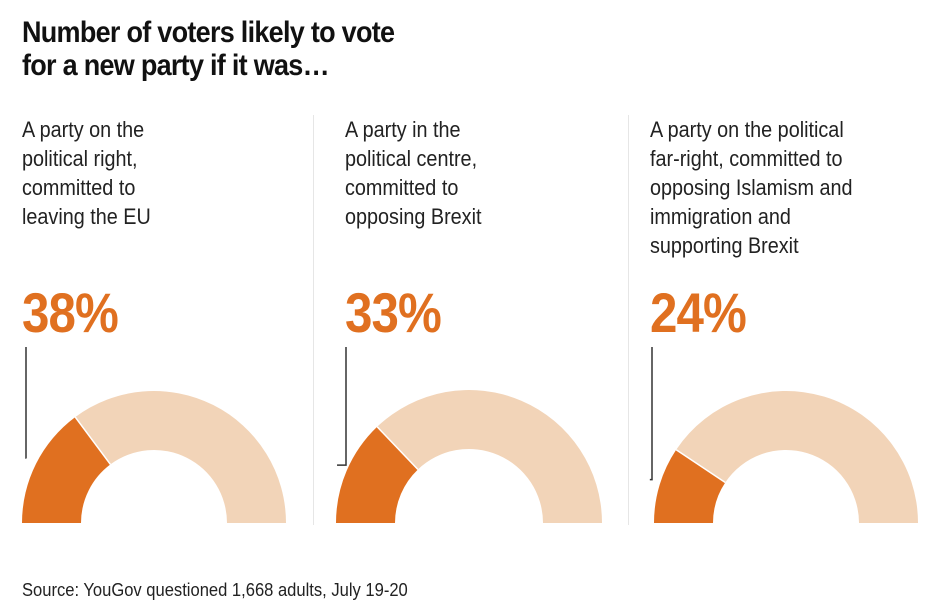 The width and height of the screenshot is (940, 610). I want to click on desc-line: political right,, so click(80, 158).